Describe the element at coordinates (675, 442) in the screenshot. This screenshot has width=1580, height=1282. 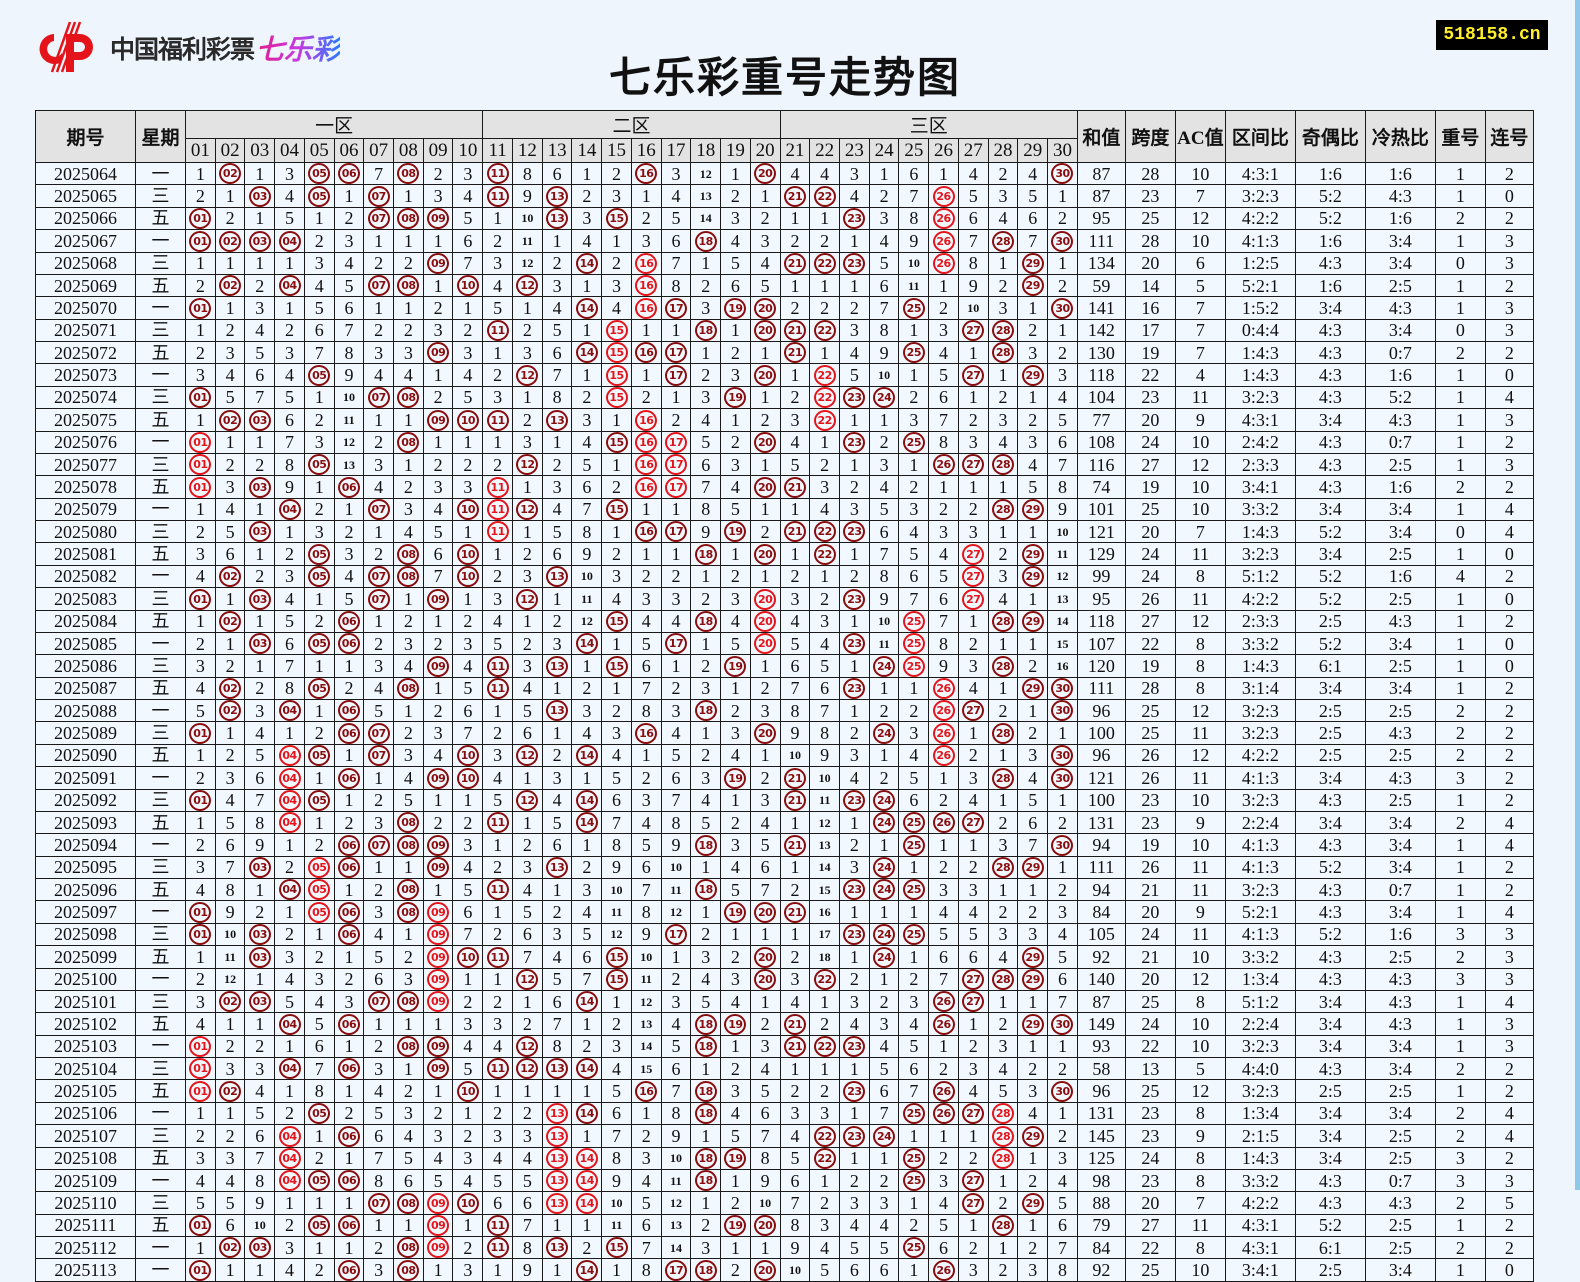
I see `drawn-ball: 17` at that location.